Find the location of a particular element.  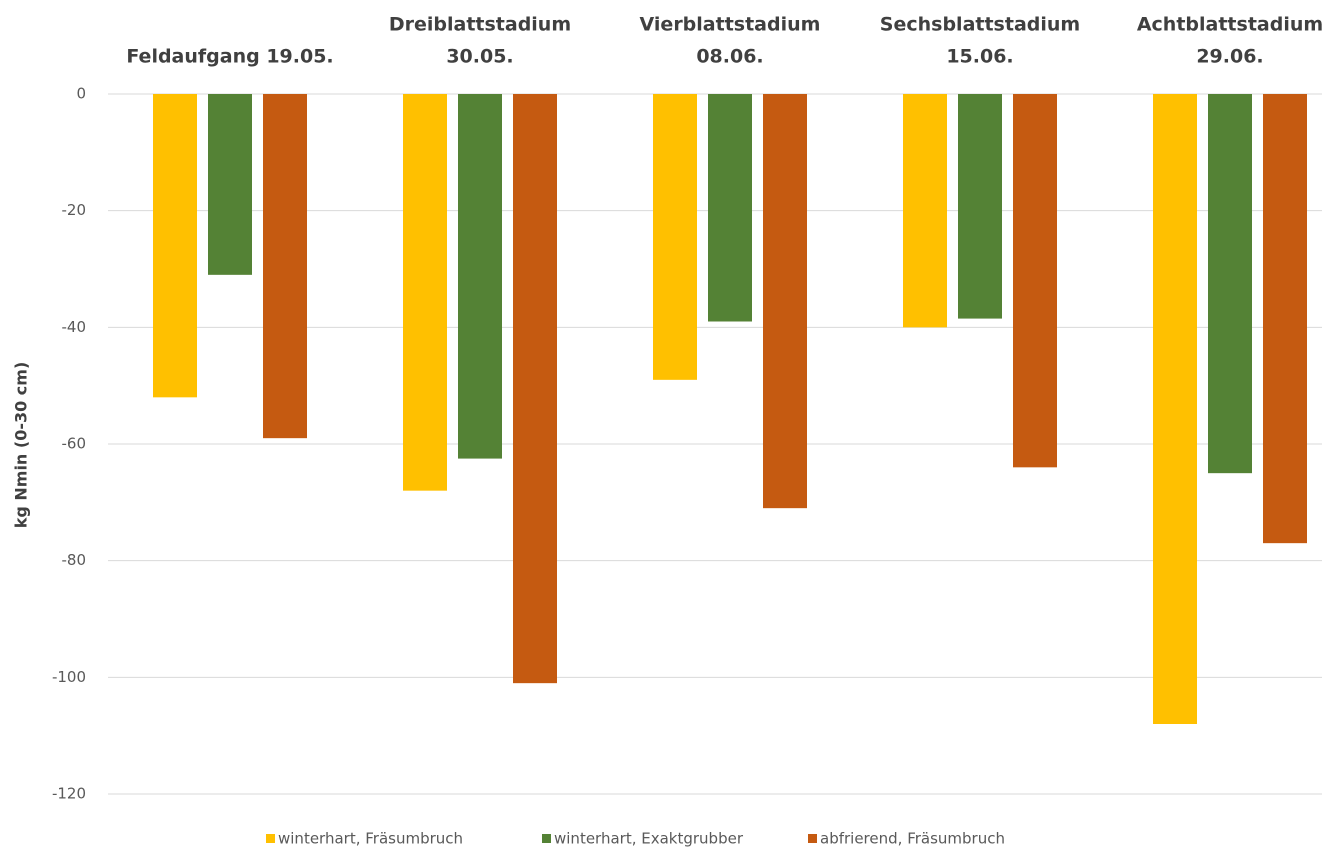

y-tick-label: -100 is located at coordinates (69, 677).